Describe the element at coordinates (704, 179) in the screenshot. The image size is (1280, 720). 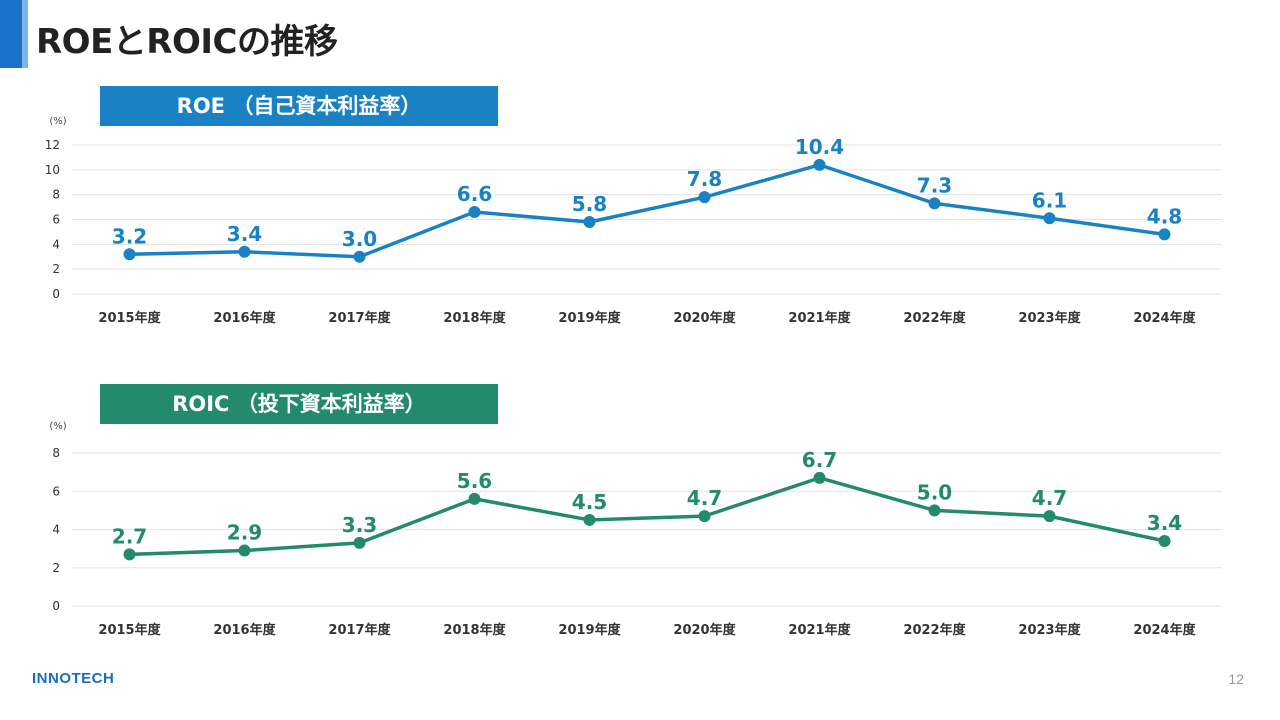
I see `roe-data-label: 7.8` at that location.